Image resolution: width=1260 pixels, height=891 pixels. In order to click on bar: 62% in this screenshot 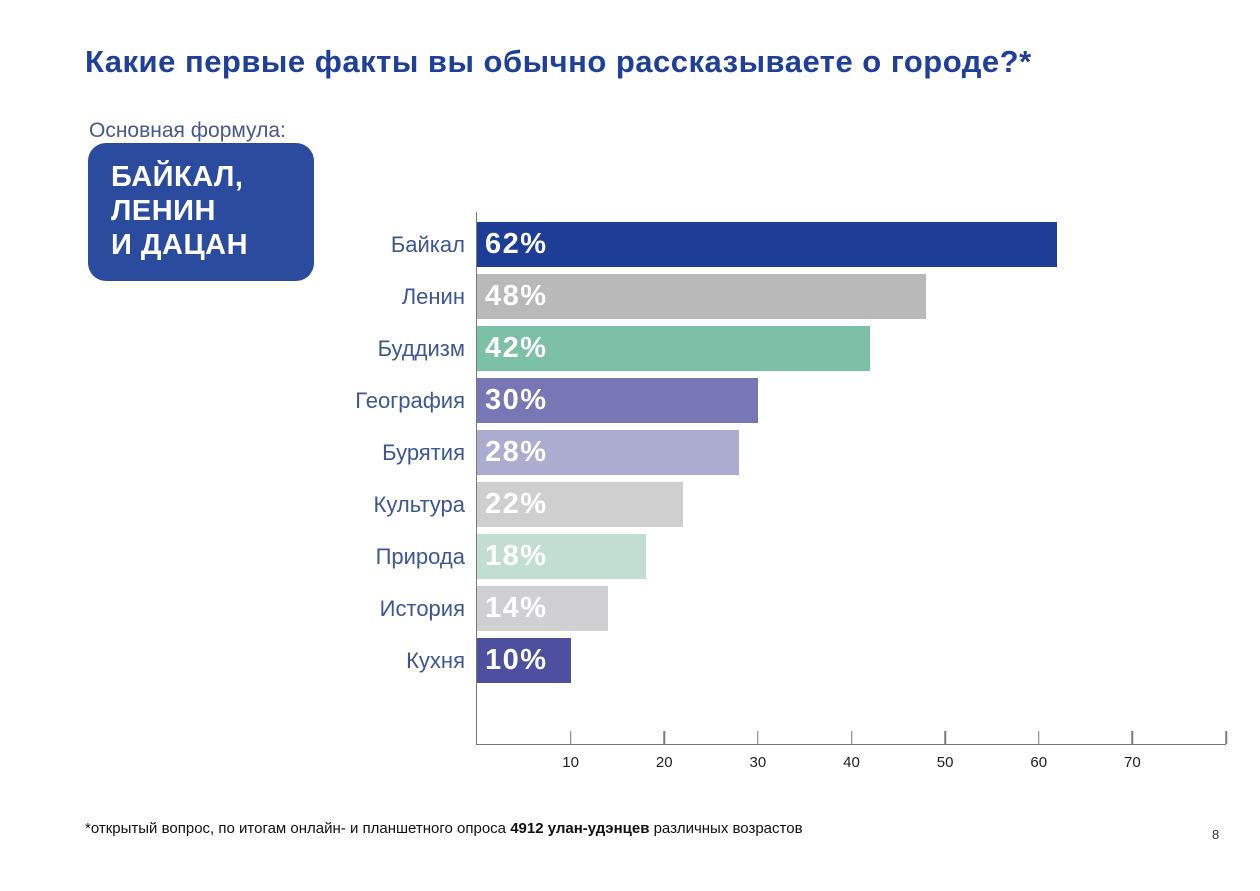, I will do `click(767, 244)`.